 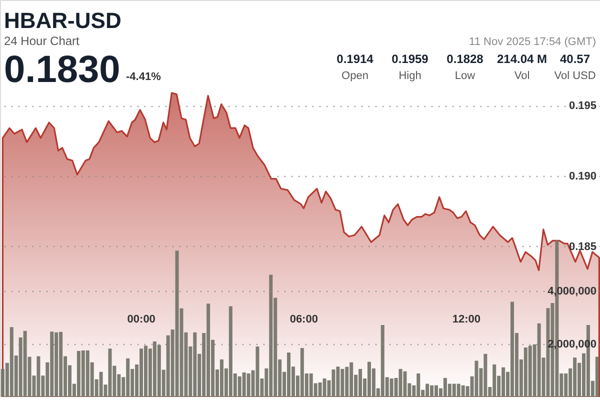 I want to click on annotation: 0.1959, so click(x=410, y=59).